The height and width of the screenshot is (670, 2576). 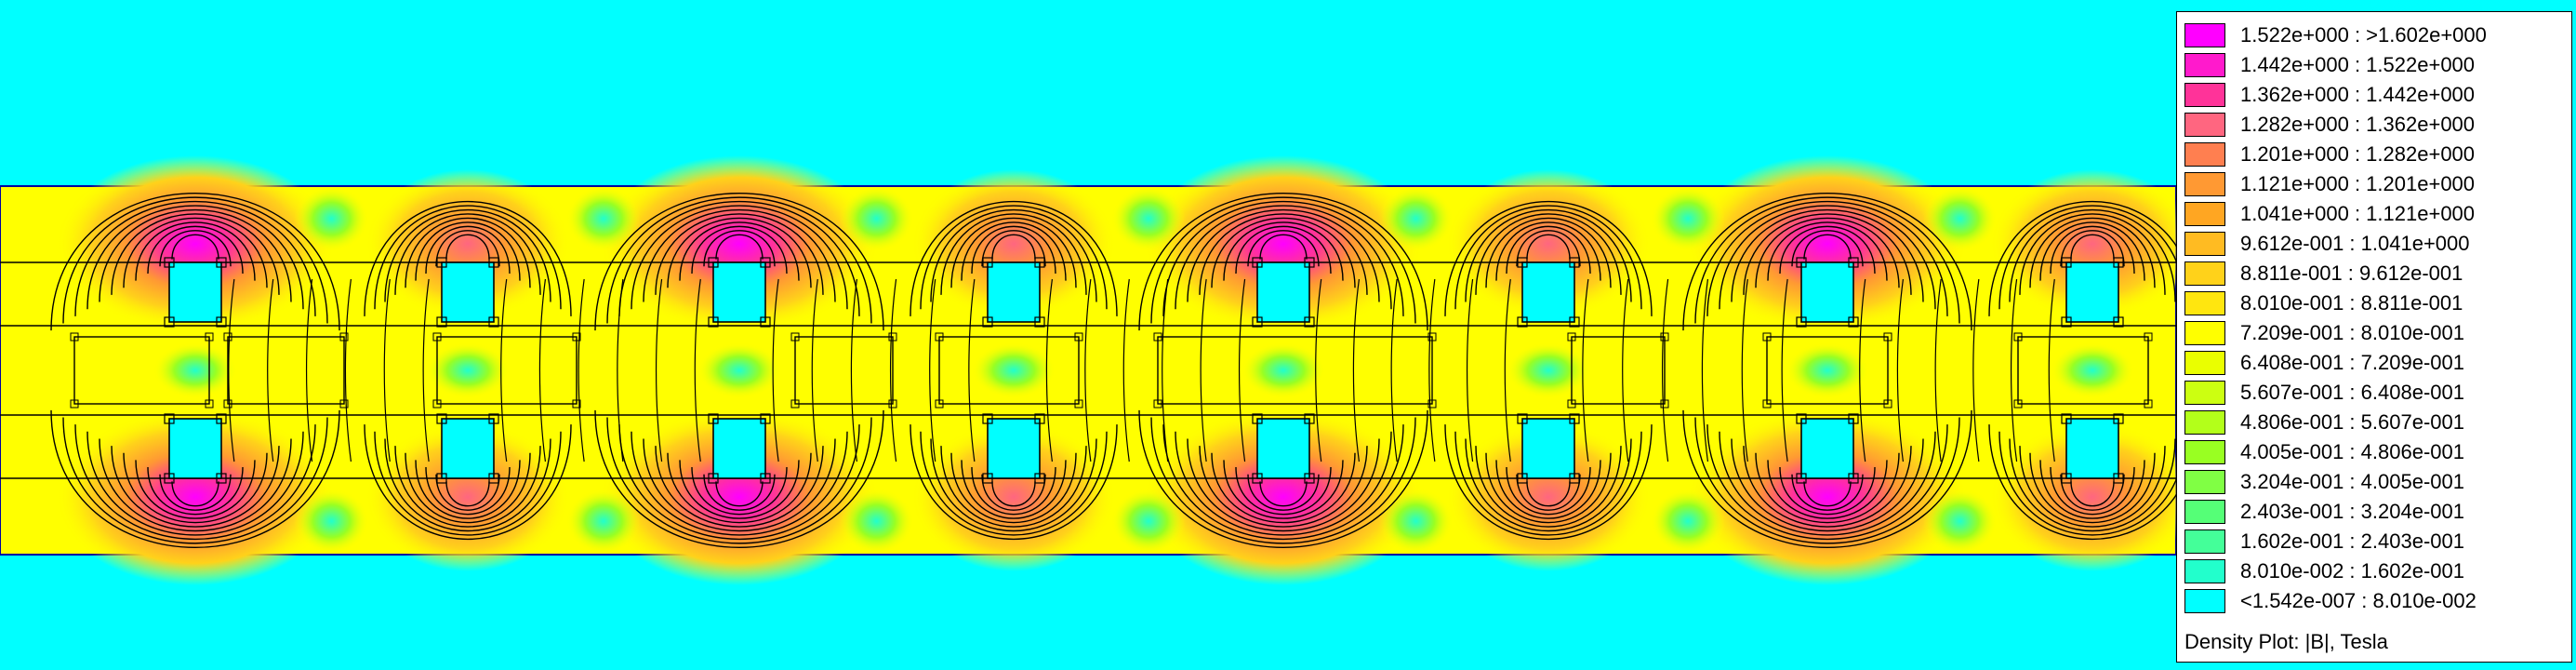 I want to click on legend-entry: 9.612e-001 : 1.041e+000, so click(x=2375, y=243).